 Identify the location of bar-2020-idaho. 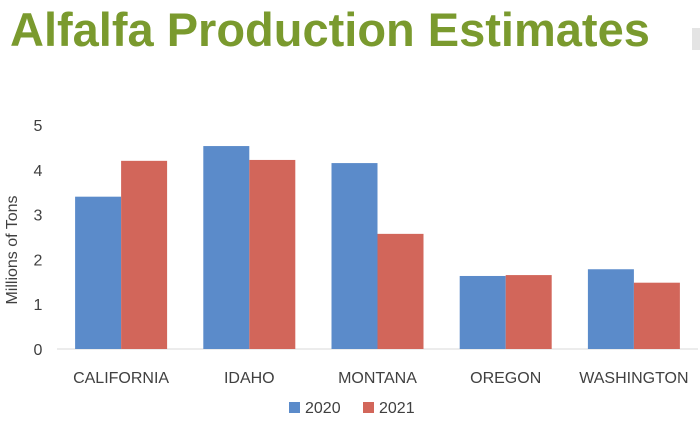
(226, 247).